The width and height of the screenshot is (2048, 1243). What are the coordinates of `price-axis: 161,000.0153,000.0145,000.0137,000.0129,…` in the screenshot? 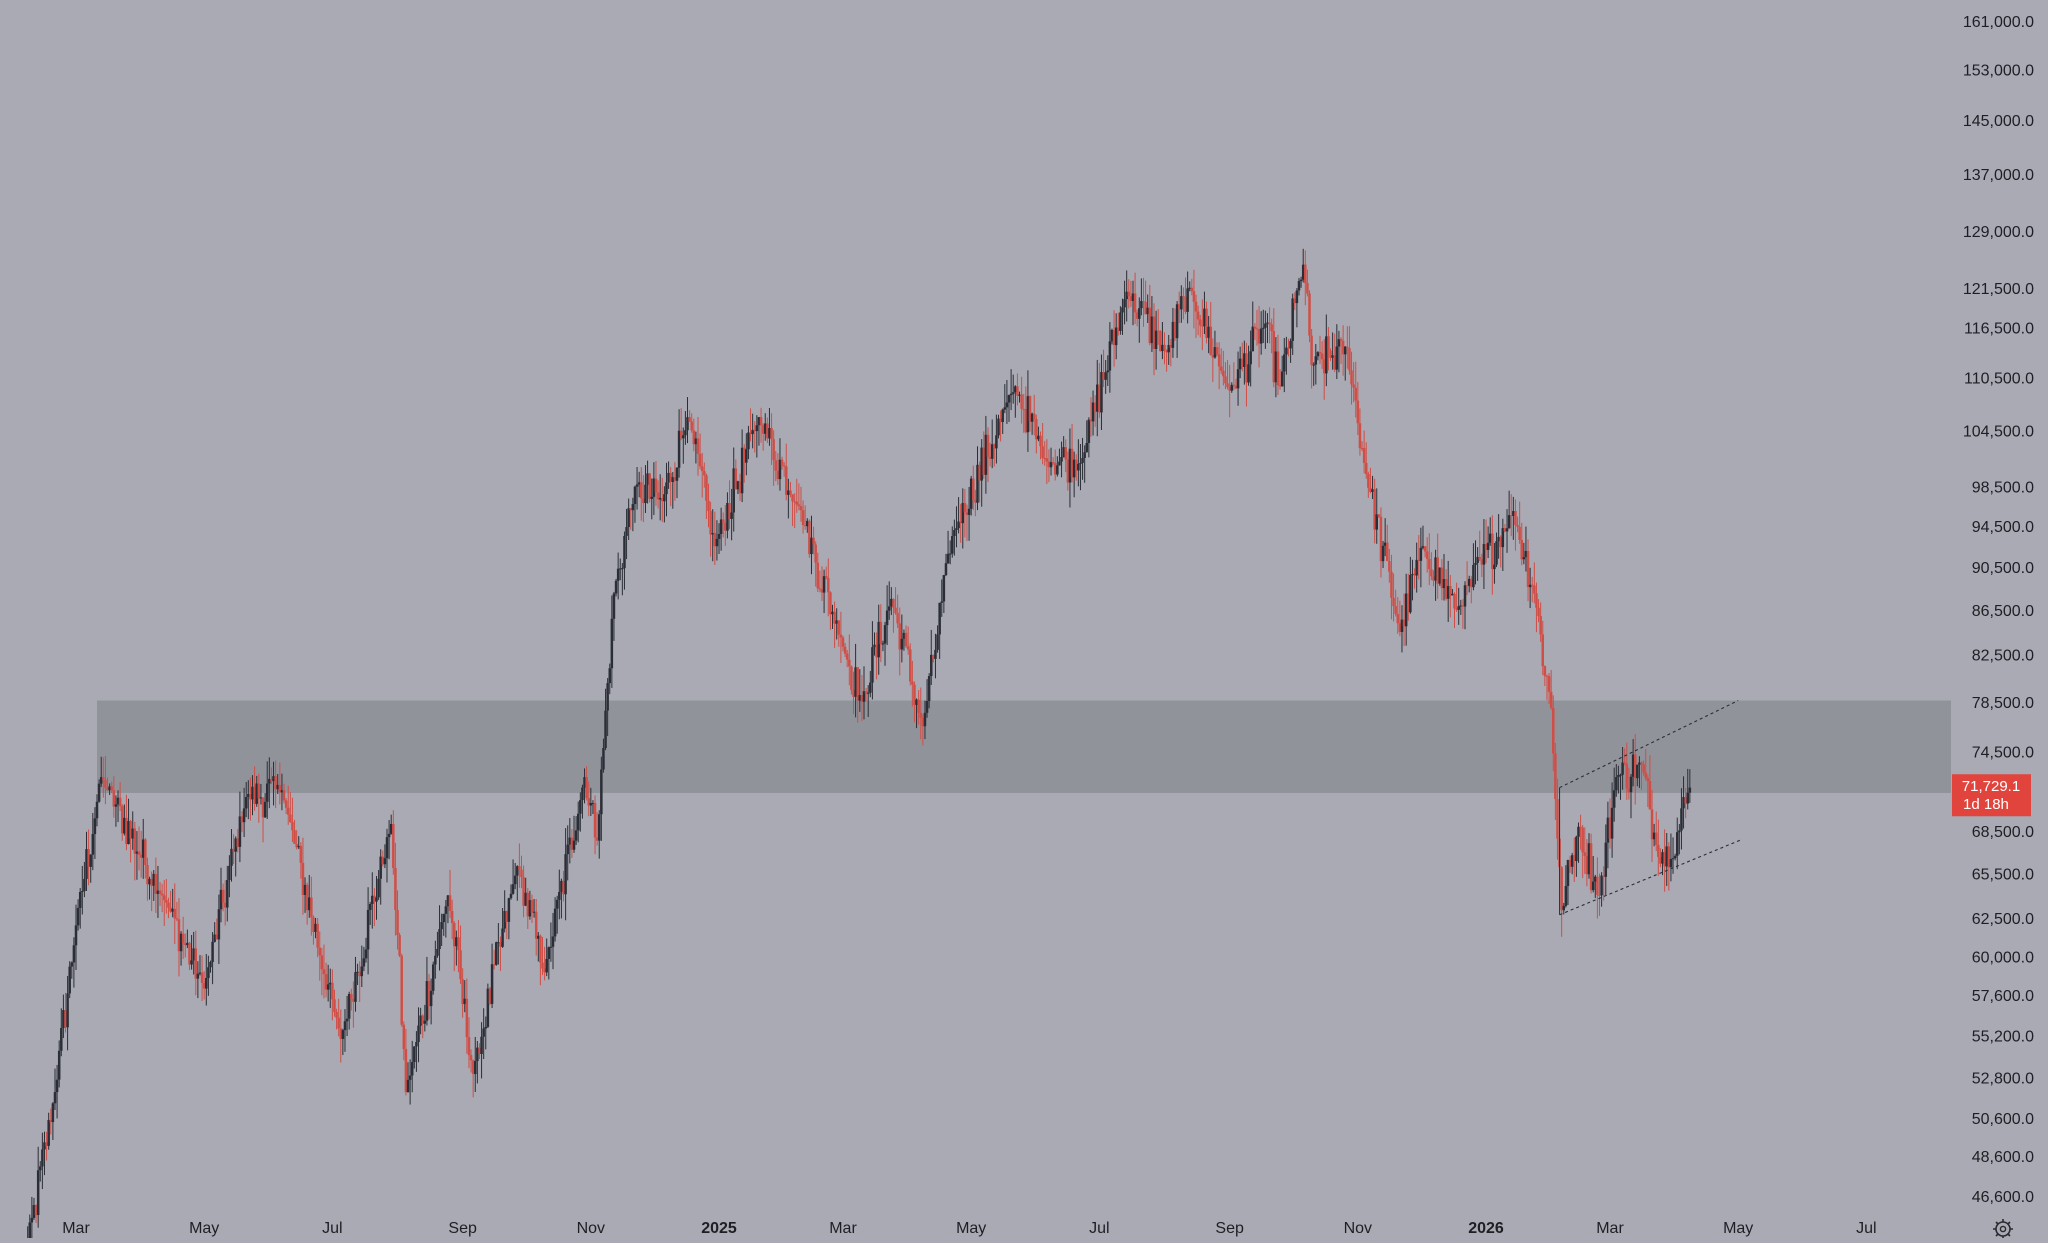 It's located at (1998, 610).